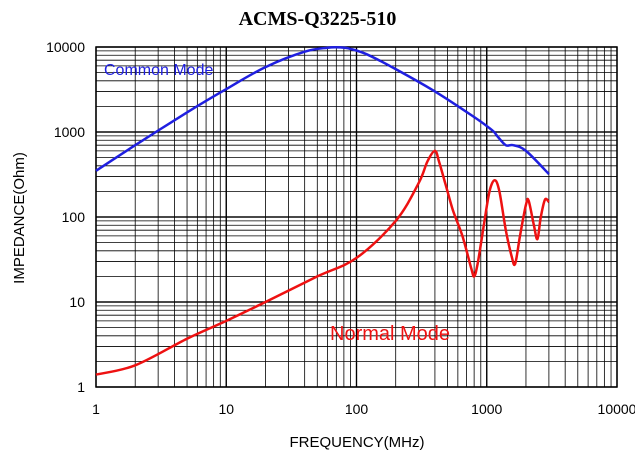 The width and height of the screenshot is (635, 454). What do you see at coordinates (65, 47) in the screenshot?
I see `y-tick-label: 10000` at bounding box center [65, 47].